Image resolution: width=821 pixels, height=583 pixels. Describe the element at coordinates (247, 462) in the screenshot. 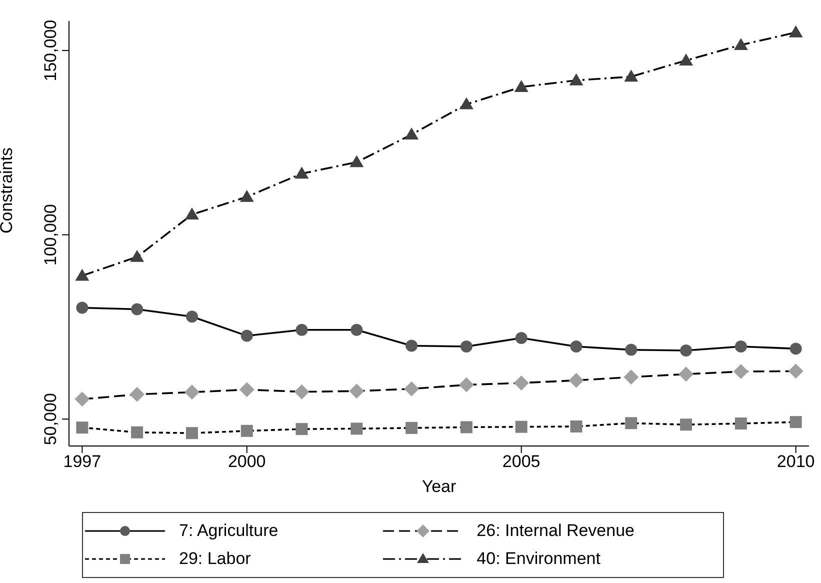

I see `x-tick-label: 2000` at that location.